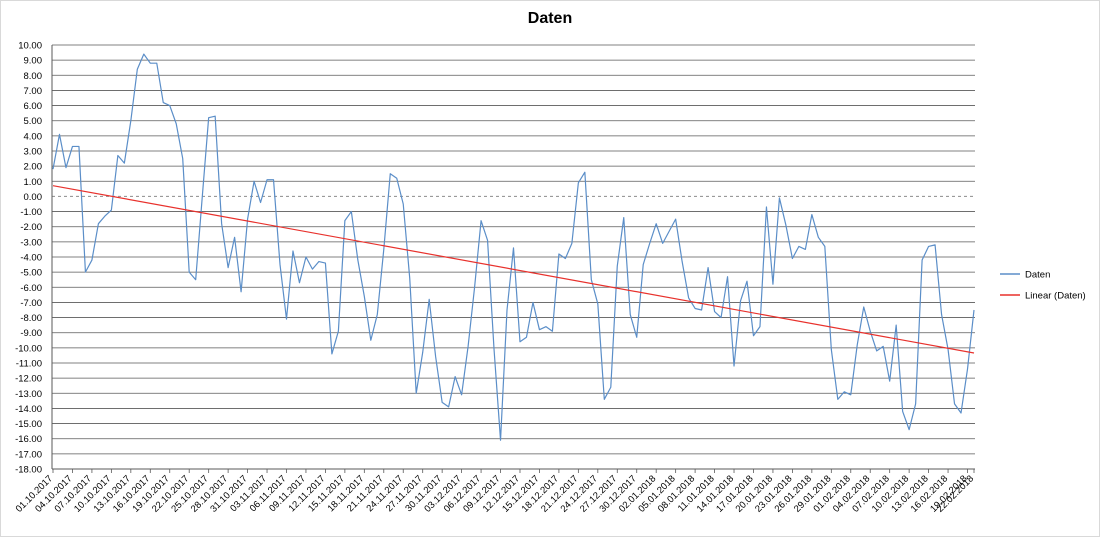 This screenshot has width=1100, height=537. Describe the element at coordinates (33, 61) in the screenshot. I see `y-tick-label: 9.00` at that location.